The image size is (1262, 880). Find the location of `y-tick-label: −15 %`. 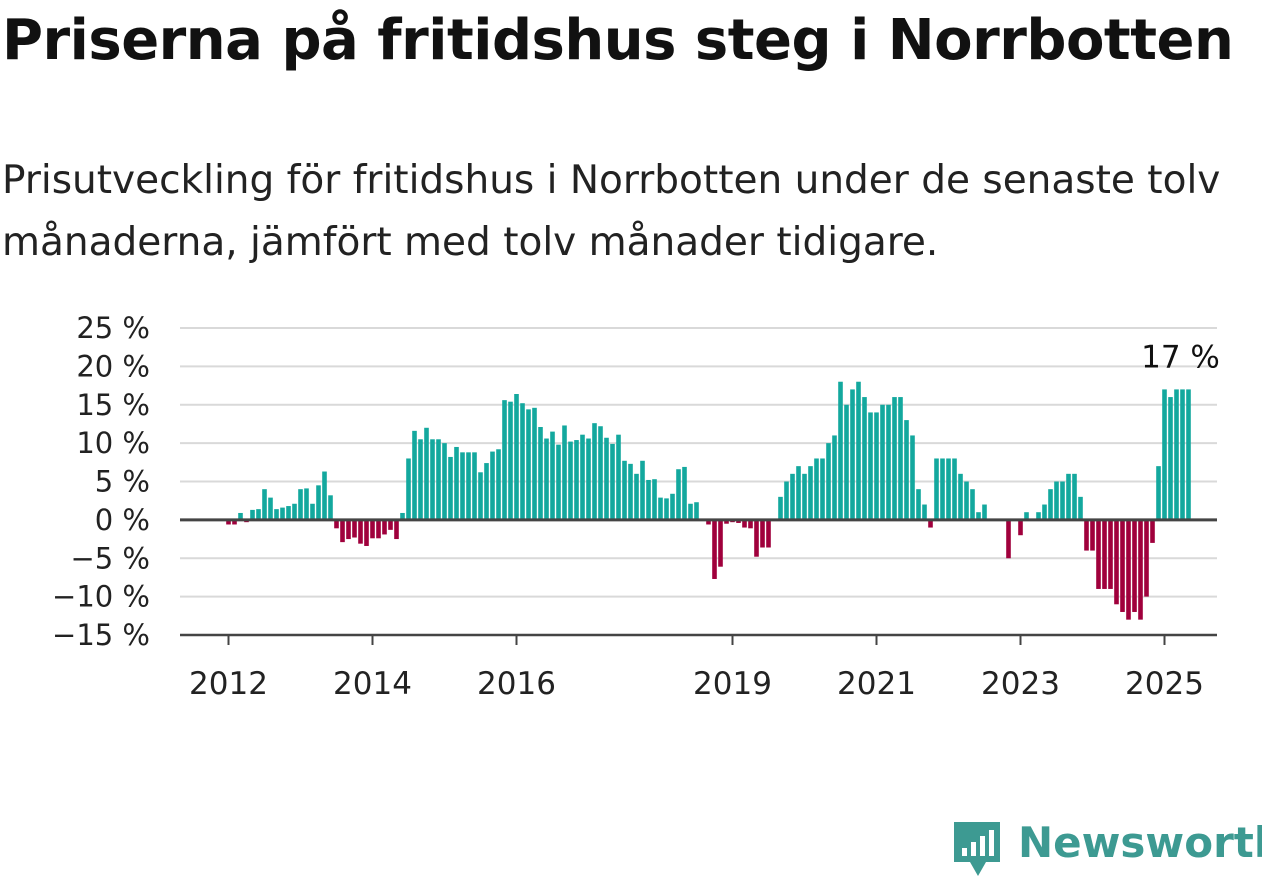

y-tick-label: −15 % is located at coordinates (101, 635).